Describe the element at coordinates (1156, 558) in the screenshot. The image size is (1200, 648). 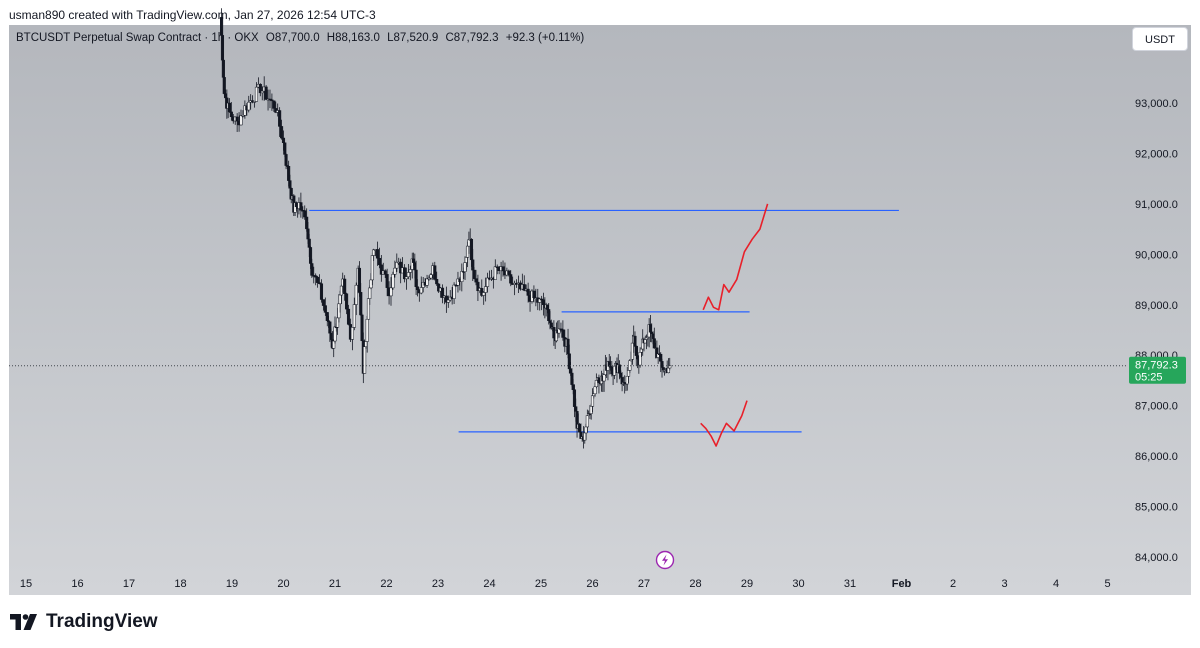
I see `y-tick-label: 84,000.0` at that location.